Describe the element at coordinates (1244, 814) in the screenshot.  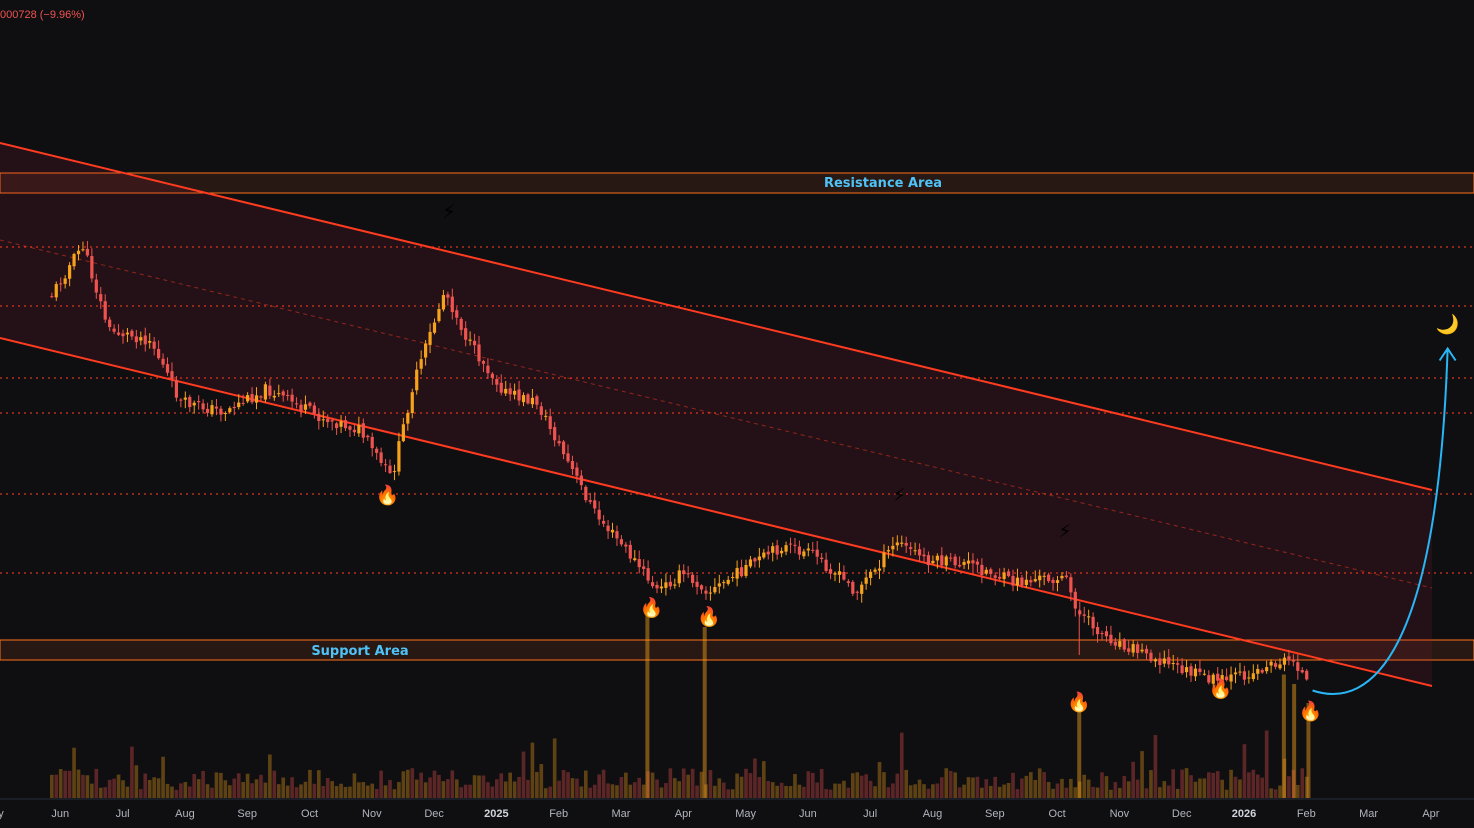
I see `x-tick-label: 2026` at that location.